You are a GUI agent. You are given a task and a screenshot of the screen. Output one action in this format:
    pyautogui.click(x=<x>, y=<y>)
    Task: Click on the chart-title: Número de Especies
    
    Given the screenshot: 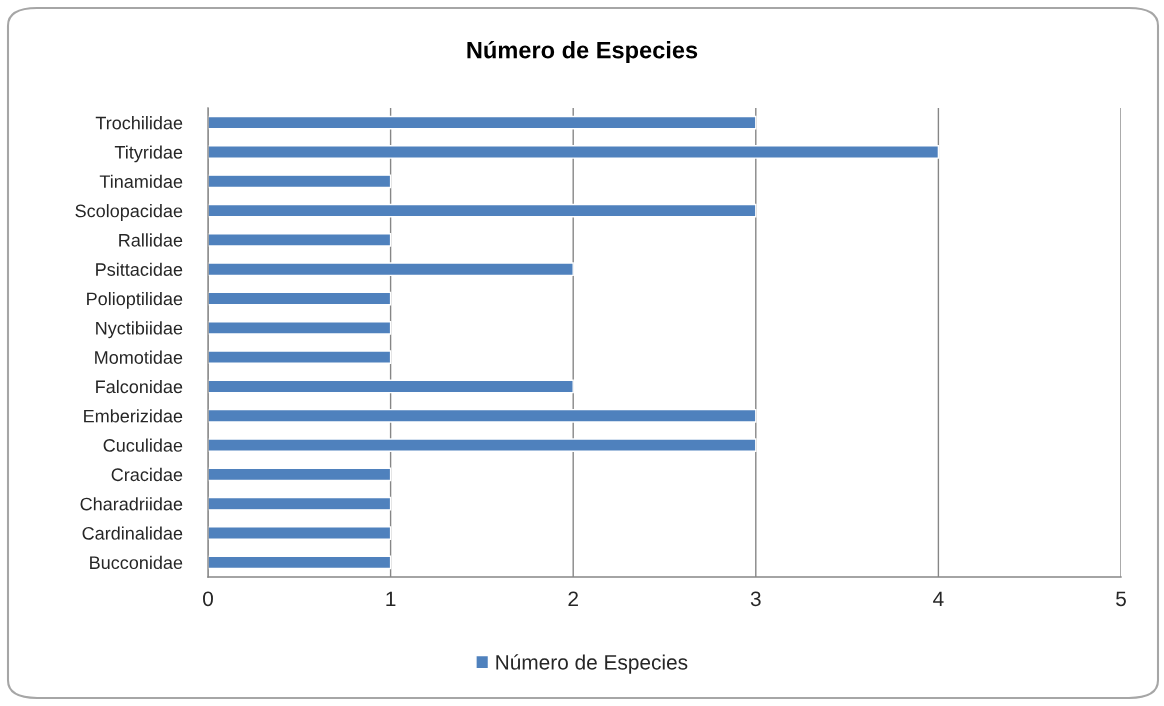 What is the action you would take?
    pyautogui.click(x=582, y=52)
    